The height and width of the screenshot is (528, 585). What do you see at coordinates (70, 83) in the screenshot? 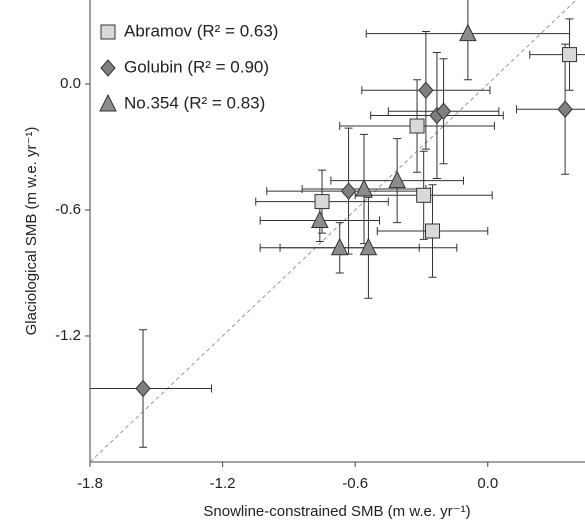
I see `y-tick-label: 0.0` at bounding box center [70, 83].